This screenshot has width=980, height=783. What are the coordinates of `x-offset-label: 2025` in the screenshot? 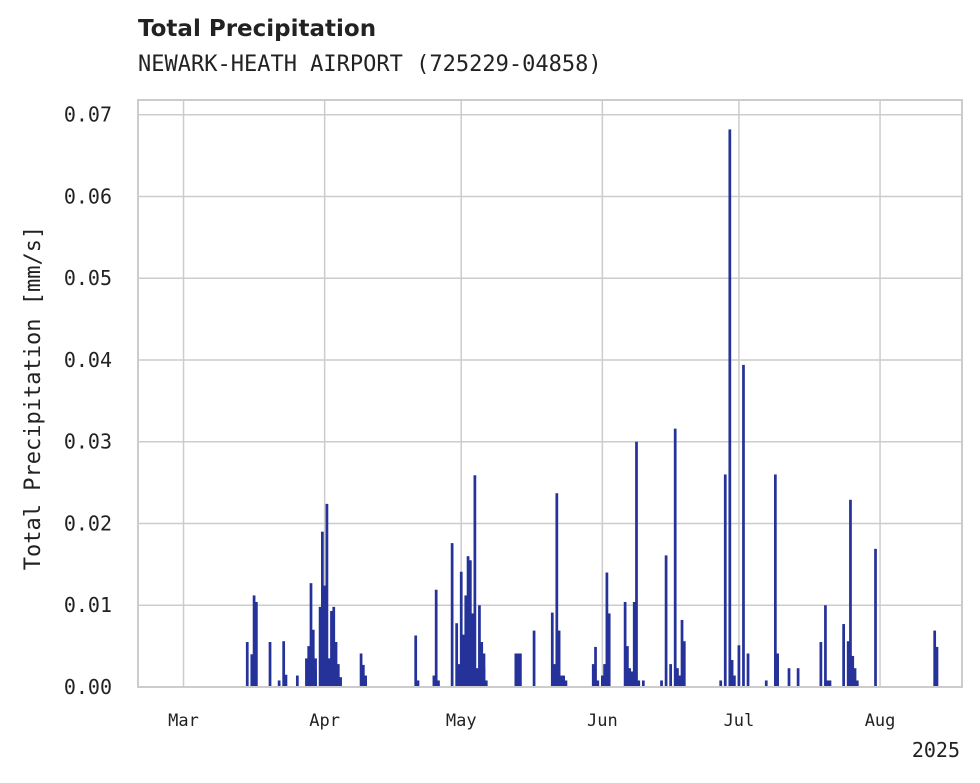 It's located at (936, 750).